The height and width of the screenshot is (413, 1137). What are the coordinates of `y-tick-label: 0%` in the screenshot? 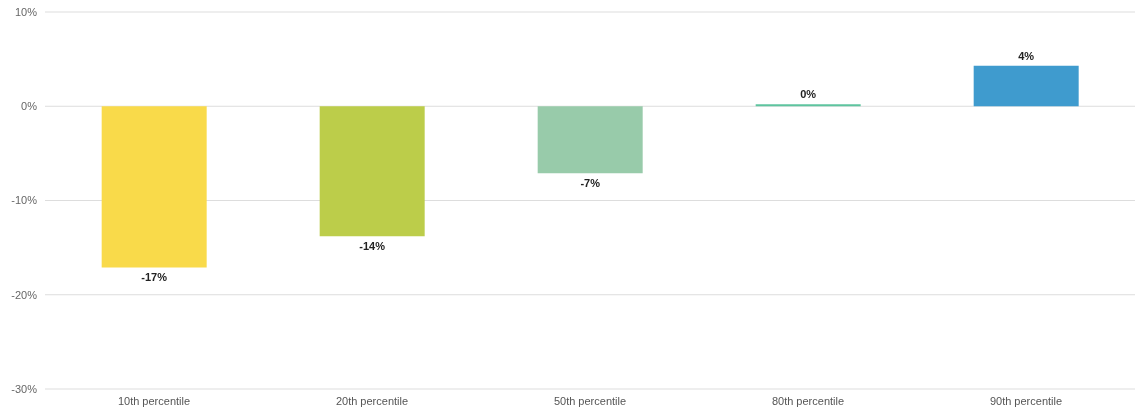 It's located at (29, 106).